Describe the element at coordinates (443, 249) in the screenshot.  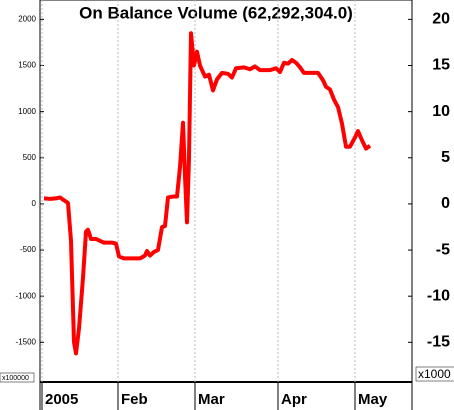
I see `y2-tick-label: -5` at that location.